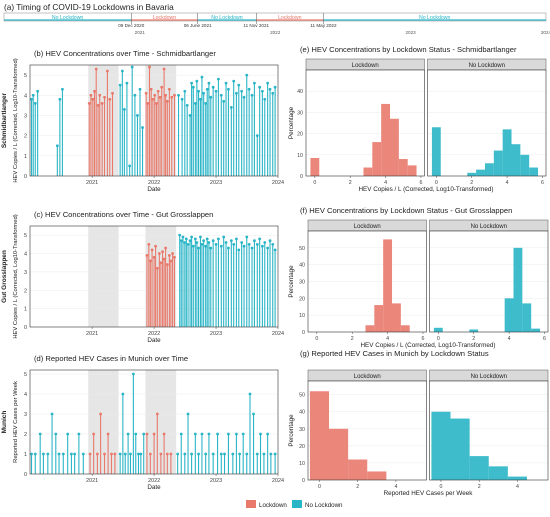 This screenshot has width=550, height=517. Describe the element at coordinates (367, 377) in the screenshot. I see `facet-label: Lockdown` at that location.